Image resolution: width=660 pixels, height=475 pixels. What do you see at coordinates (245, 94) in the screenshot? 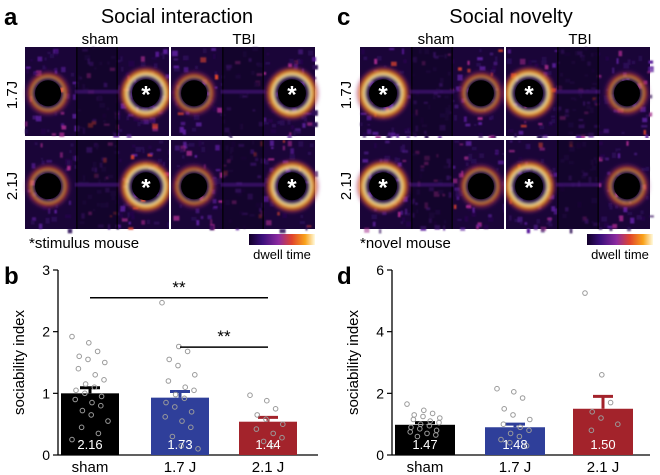
I see `panel-a-heatmap-0-1: *` at bounding box center [245, 94].